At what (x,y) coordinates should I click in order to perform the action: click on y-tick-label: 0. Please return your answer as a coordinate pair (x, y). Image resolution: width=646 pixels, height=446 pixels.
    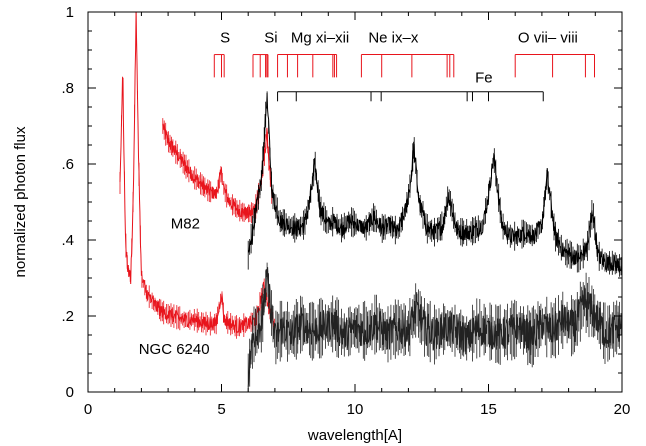
    Looking at the image, I should click on (70, 392).